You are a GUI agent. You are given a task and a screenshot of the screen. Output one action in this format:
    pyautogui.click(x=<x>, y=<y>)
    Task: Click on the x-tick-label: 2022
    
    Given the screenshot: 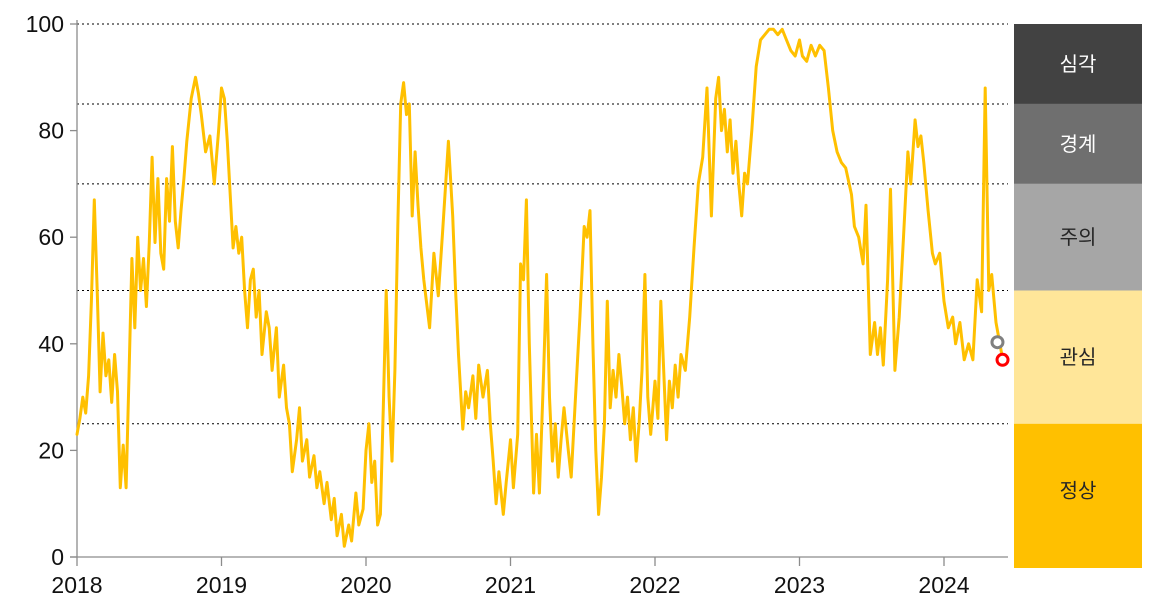 What is the action you would take?
    pyautogui.click(x=654, y=585)
    